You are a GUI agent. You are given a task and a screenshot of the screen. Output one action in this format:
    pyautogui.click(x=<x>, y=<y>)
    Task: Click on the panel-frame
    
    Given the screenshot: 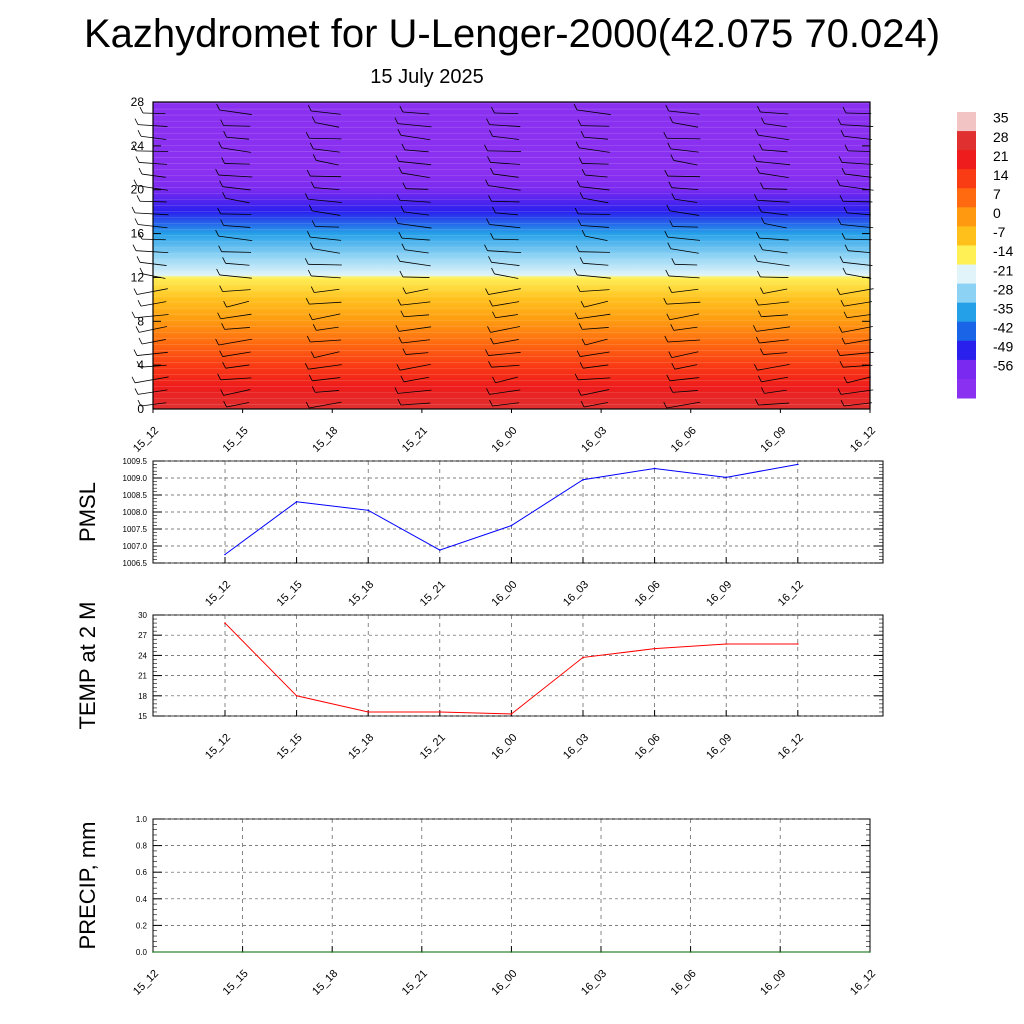 What is the action you would take?
    pyautogui.click(x=518, y=665)
    